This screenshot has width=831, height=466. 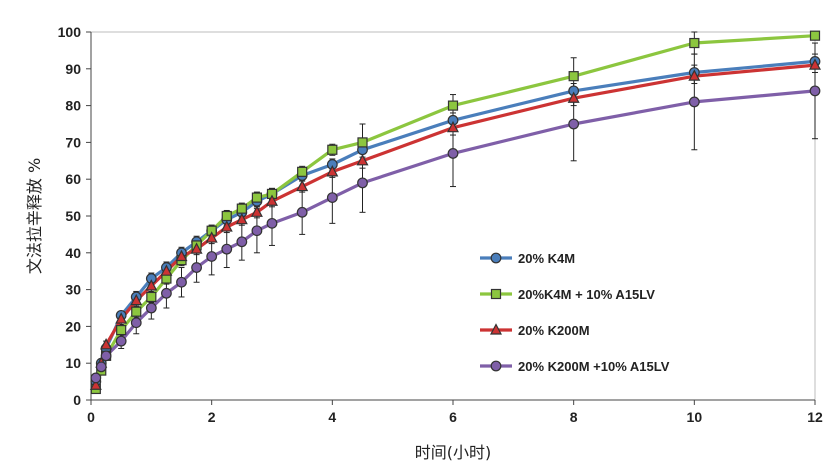 I want to click on x-axis-title: 时间(小时), so click(x=453, y=452).